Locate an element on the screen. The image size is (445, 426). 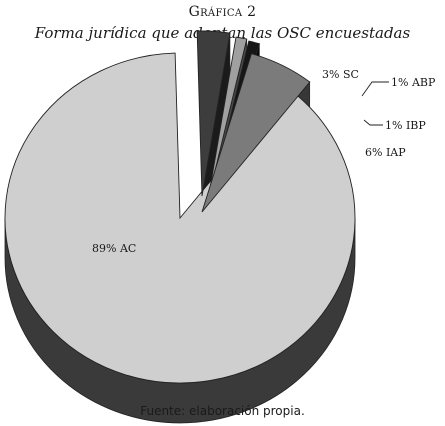
slice-label-sc: 3% SC is located at coordinates (340, 74).